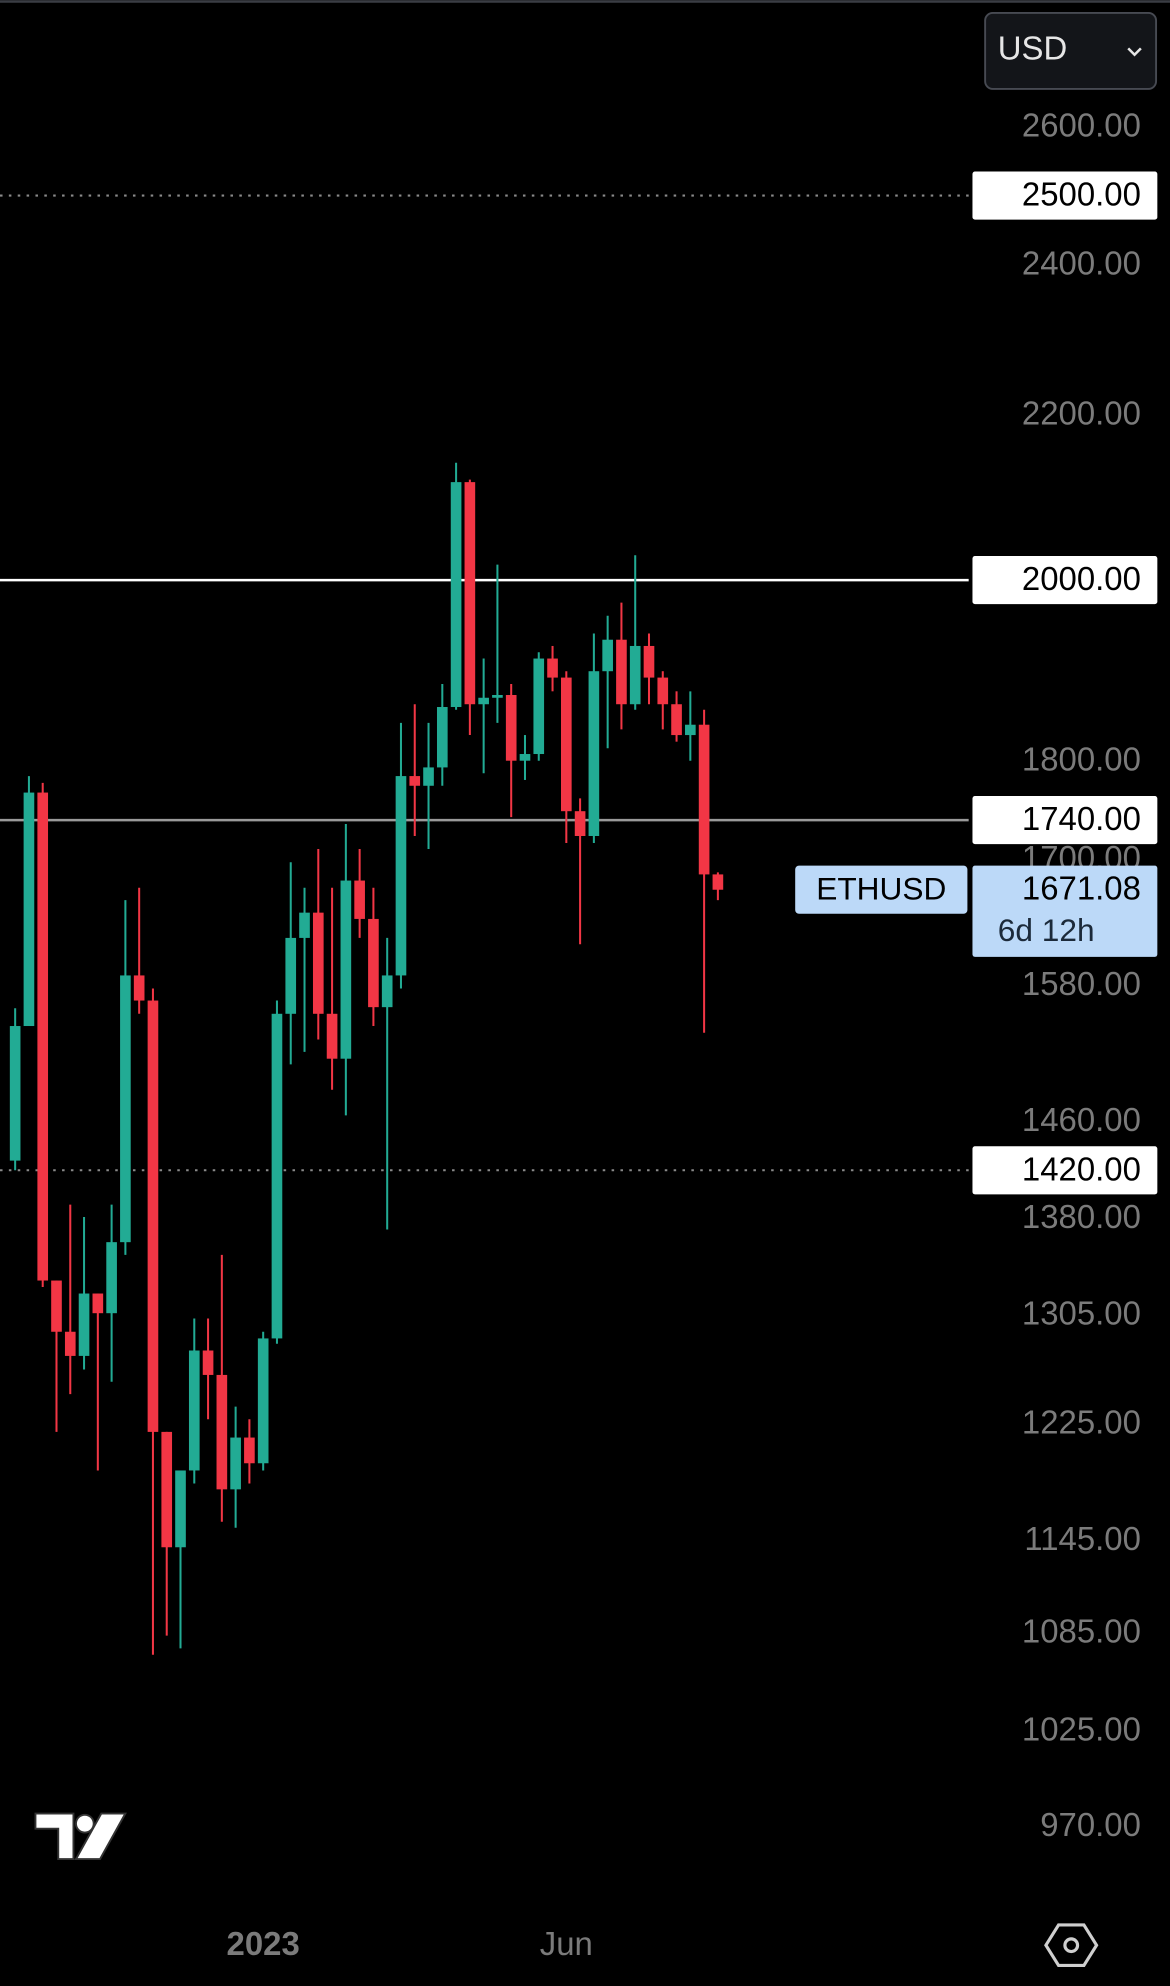 Image resolution: width=1170 pixels, height=1986 pixels. What do you see at coordinates (1081, 758) in the screenshot?
I see `y-tick-label: 1800.00` at bounding box center [1081, 758].